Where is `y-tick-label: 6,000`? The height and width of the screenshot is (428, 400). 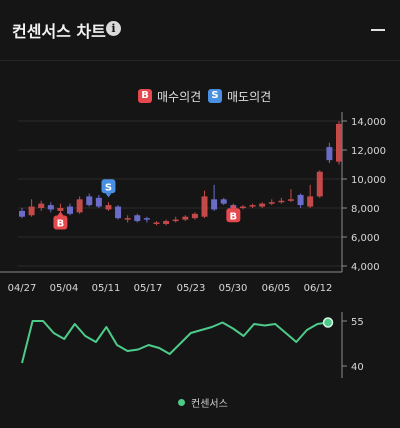 y-tick-label: 6,000 is located at coordinates (365, 238).